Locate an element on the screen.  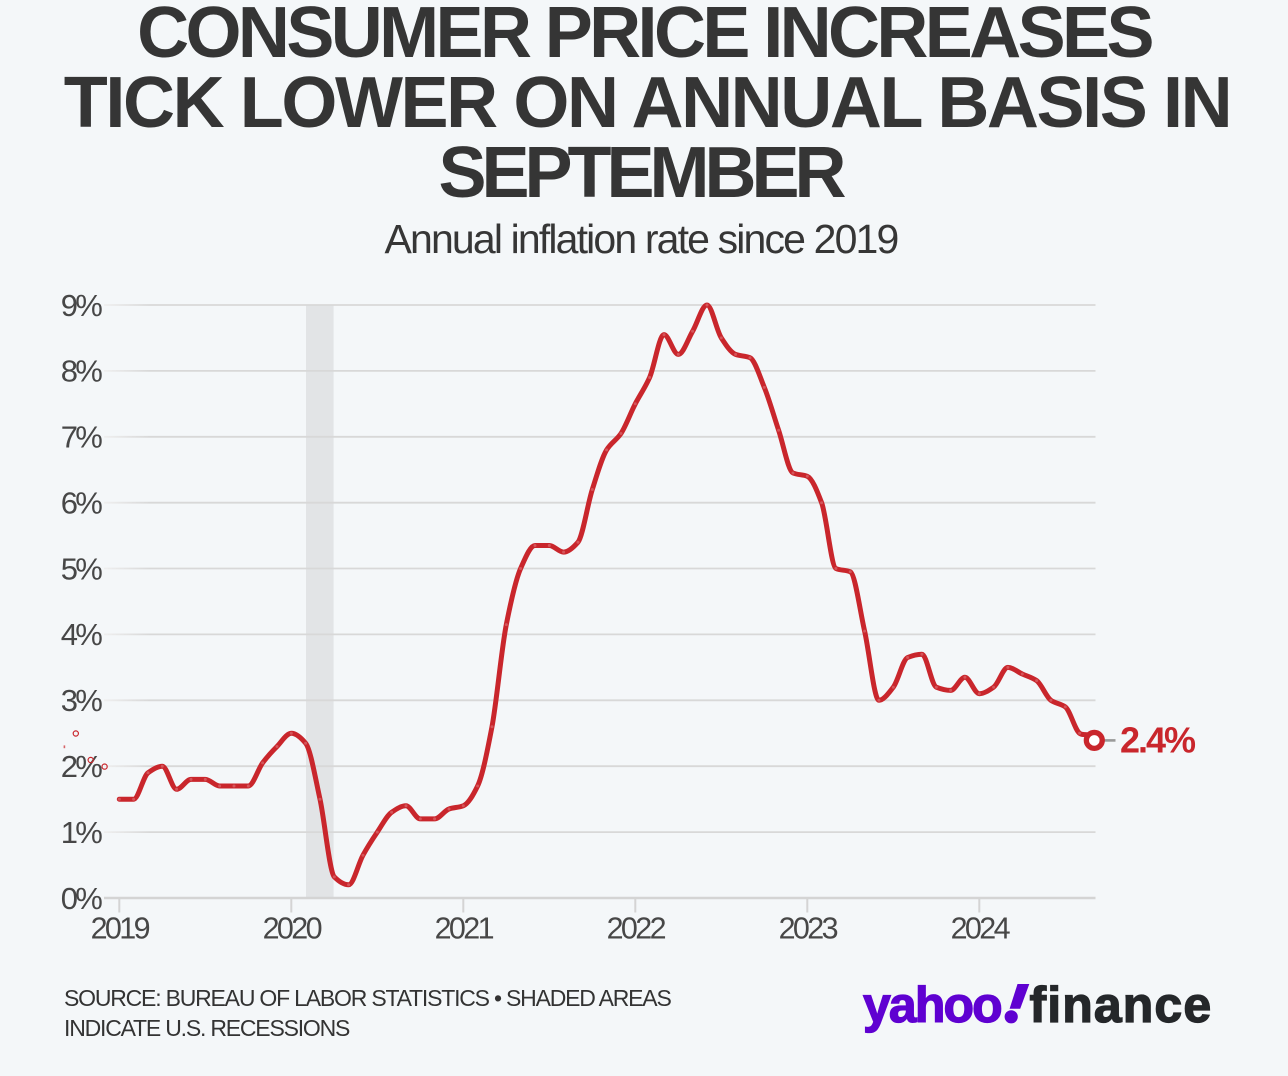
svg-text: 0% is located at coordinates (81, 898).